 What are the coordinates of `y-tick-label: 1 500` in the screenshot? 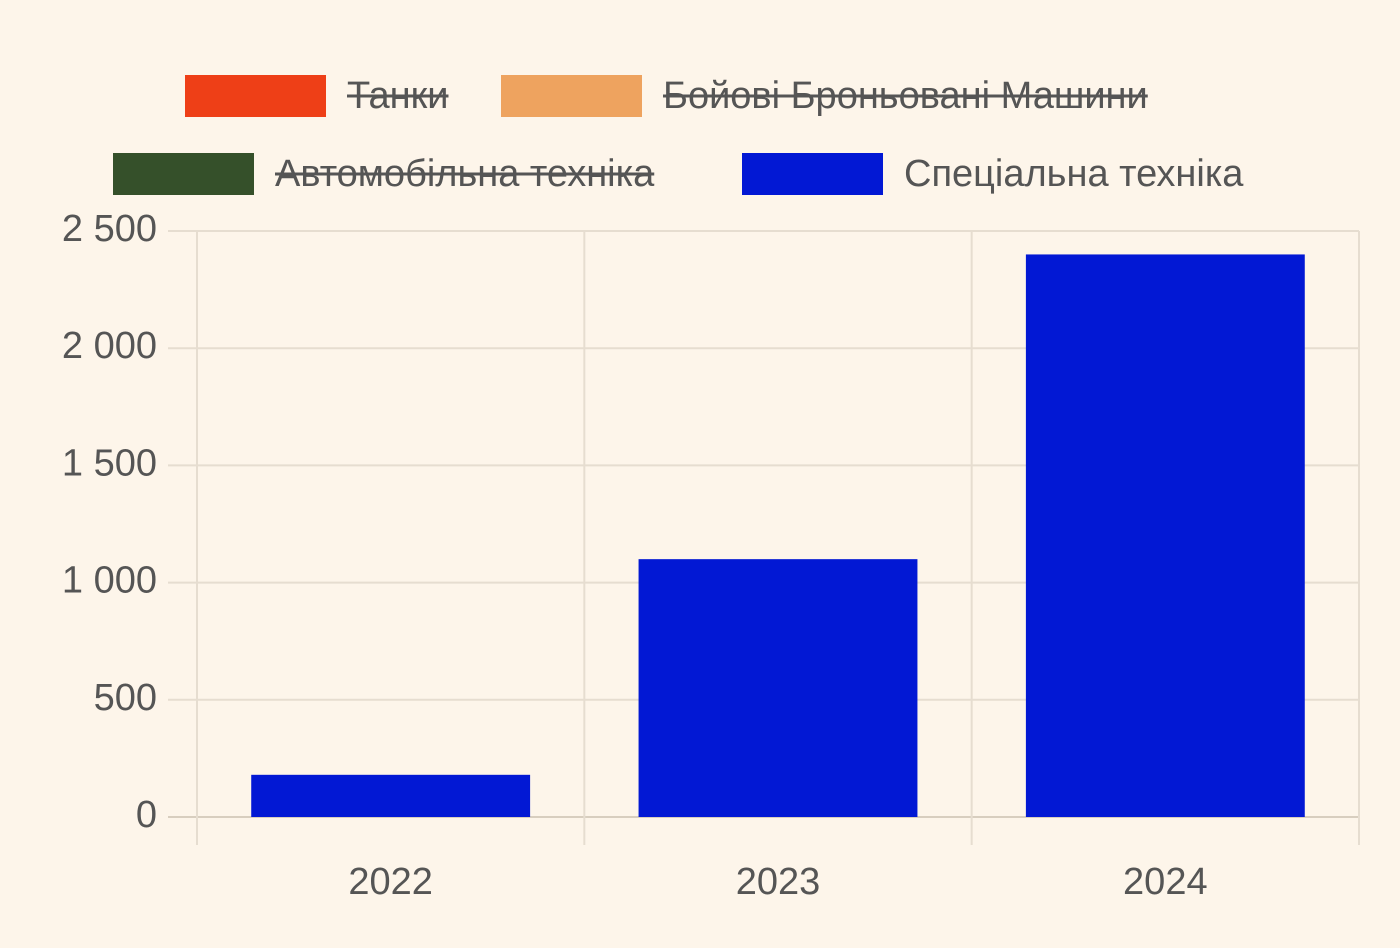 It's located at (109, 463).